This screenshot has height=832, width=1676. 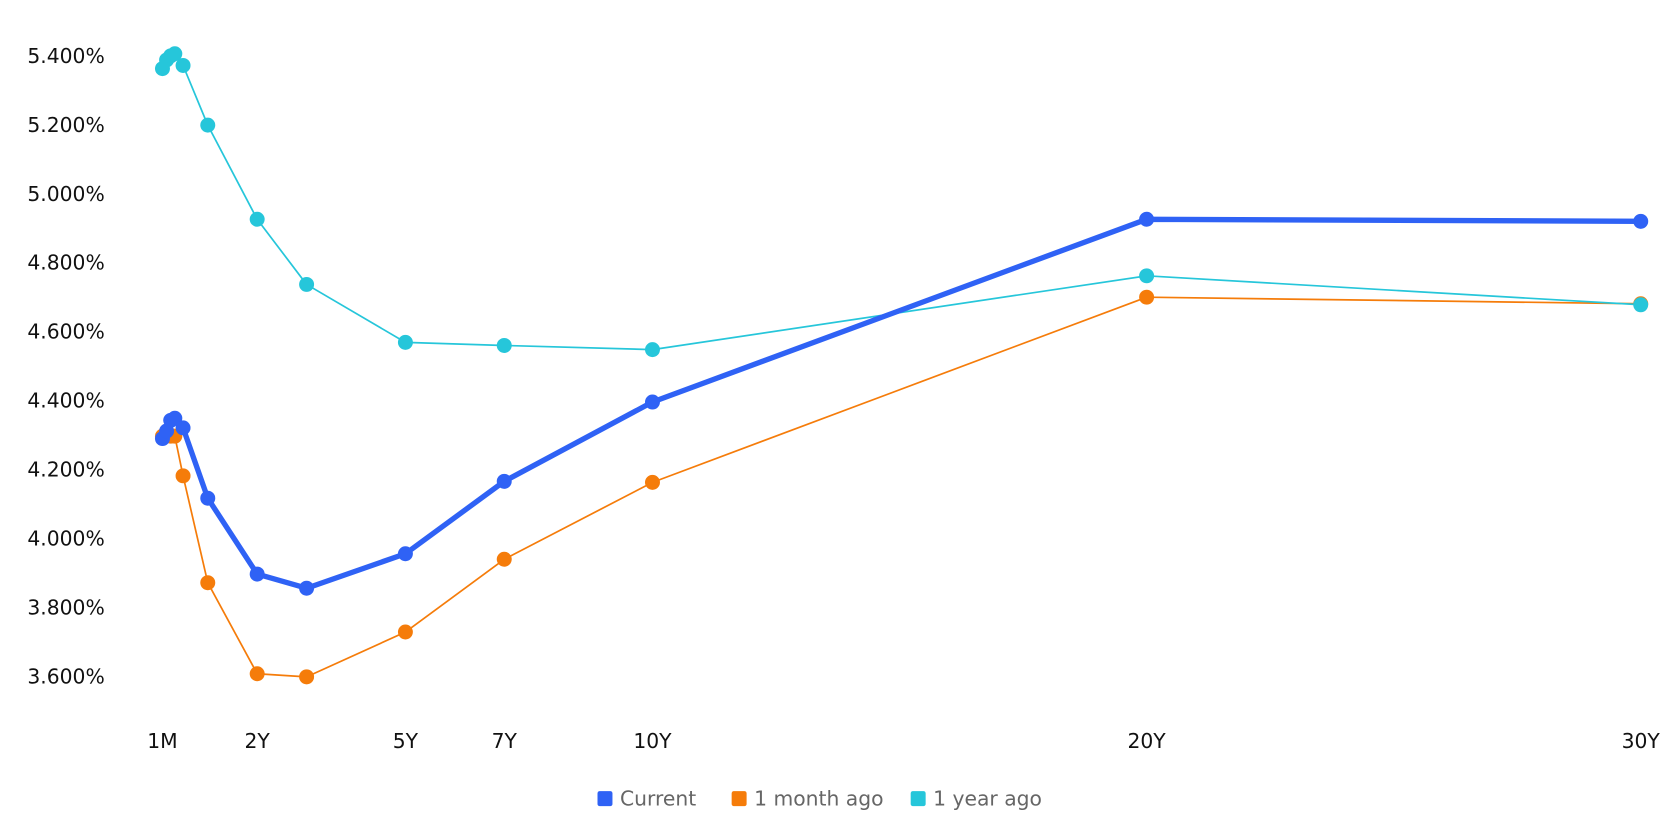 What do you see at coordinates (65, 677) in the screenshot?
I see `y-tick-label: 3.600%` at bounding box center [65, 677].